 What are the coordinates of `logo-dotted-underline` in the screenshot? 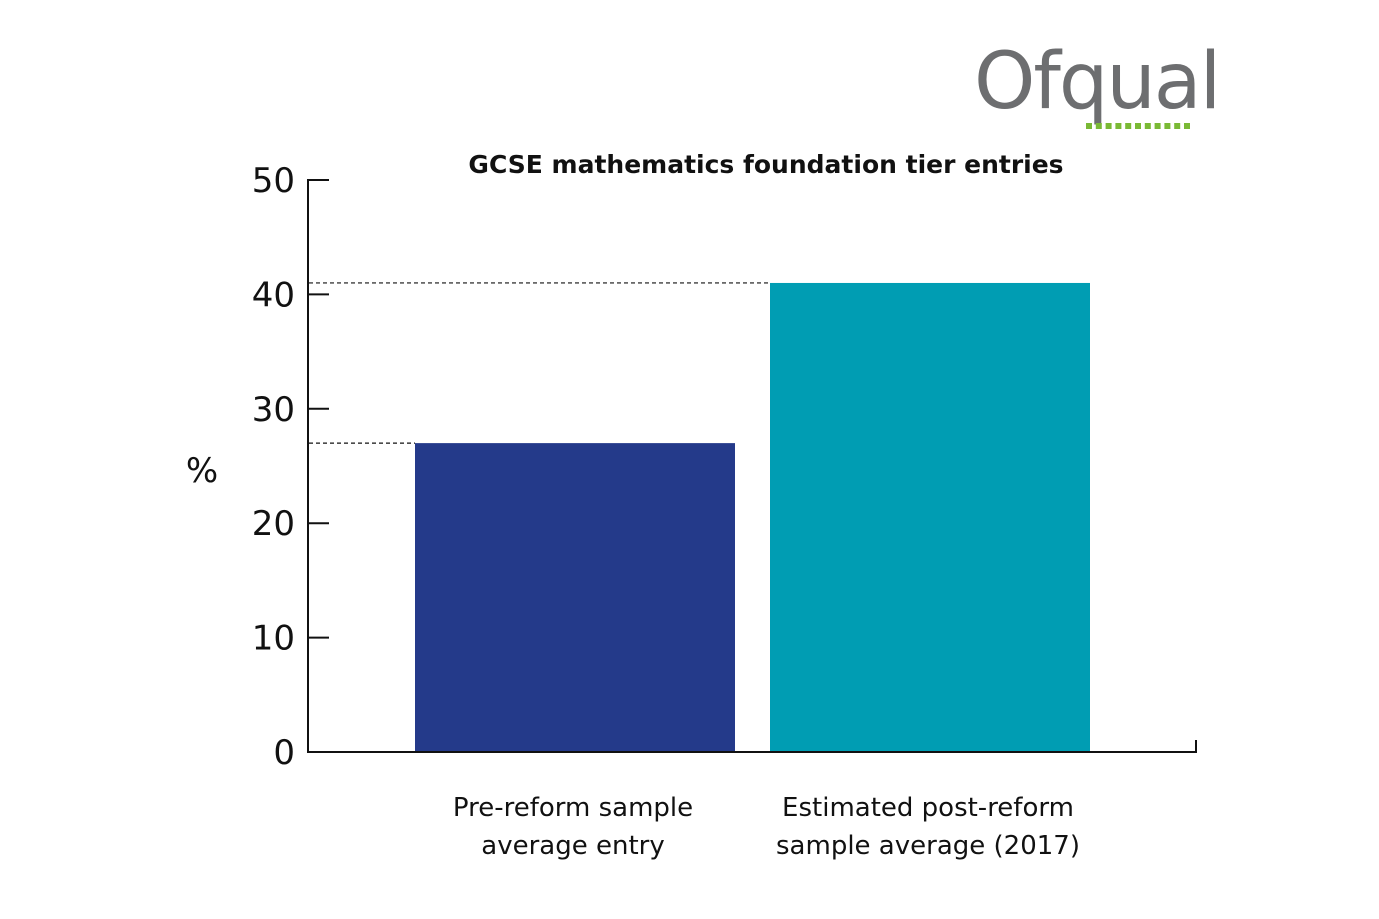 It's located at (1138, 126).